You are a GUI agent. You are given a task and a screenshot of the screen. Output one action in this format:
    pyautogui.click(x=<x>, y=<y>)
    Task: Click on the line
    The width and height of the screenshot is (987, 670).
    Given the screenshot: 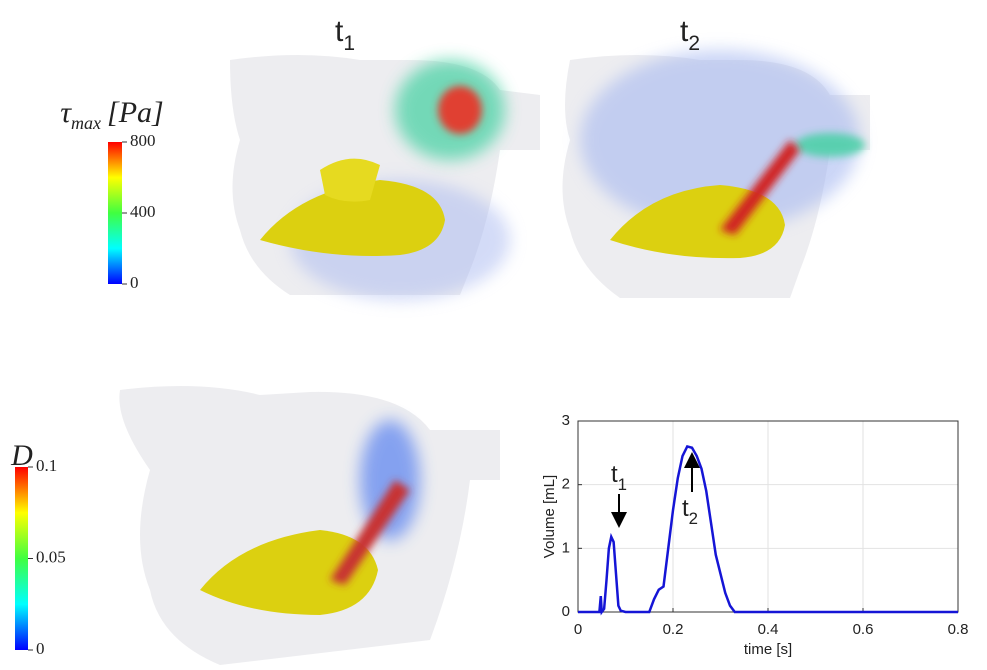 What is the action you would take?
    pyautogui.click(x=768, y=530)
    